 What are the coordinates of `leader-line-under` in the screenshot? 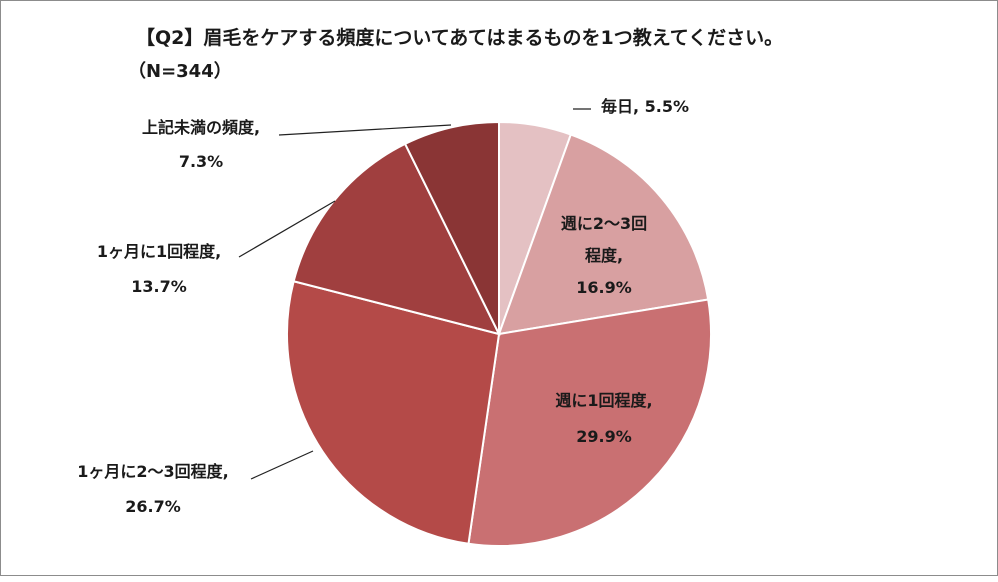 It's located at (365, 130).